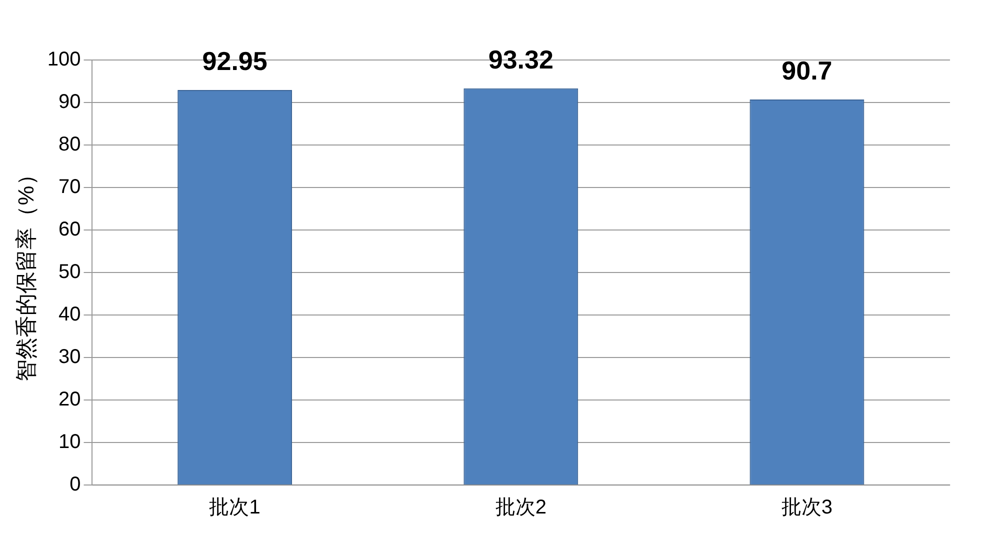  What do you see at coordinates (521, 59) in the screenshot?
I see `data-label: 93.32` at bounding box center [521, 59].